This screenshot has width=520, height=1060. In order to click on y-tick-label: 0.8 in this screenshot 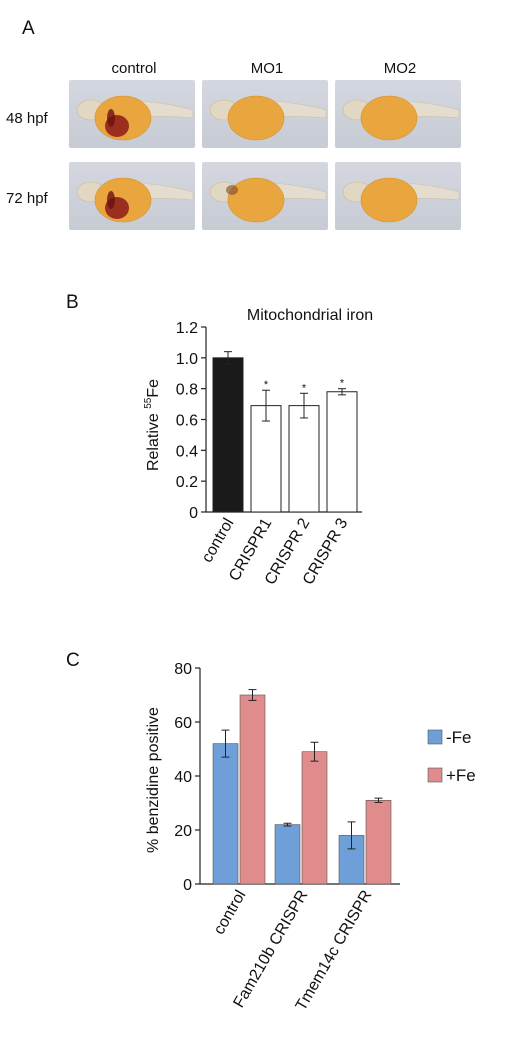, I will do `click(187, 390)`.